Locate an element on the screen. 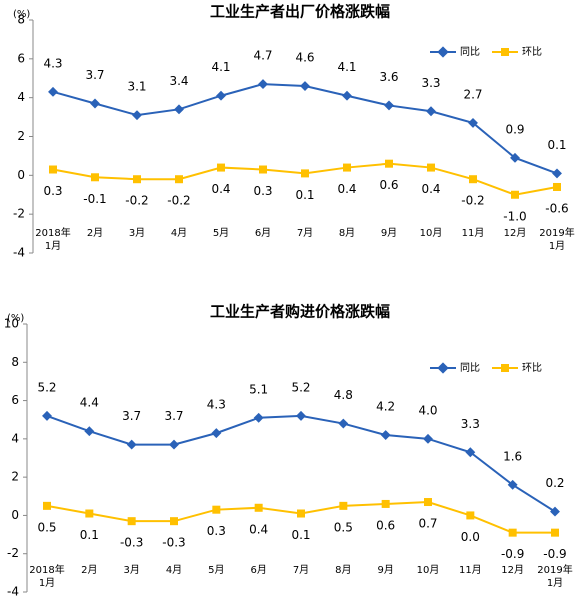 The width and height of the screenshot is (584, 611). data-label: -0.3 is located at coordinates (131, 543).